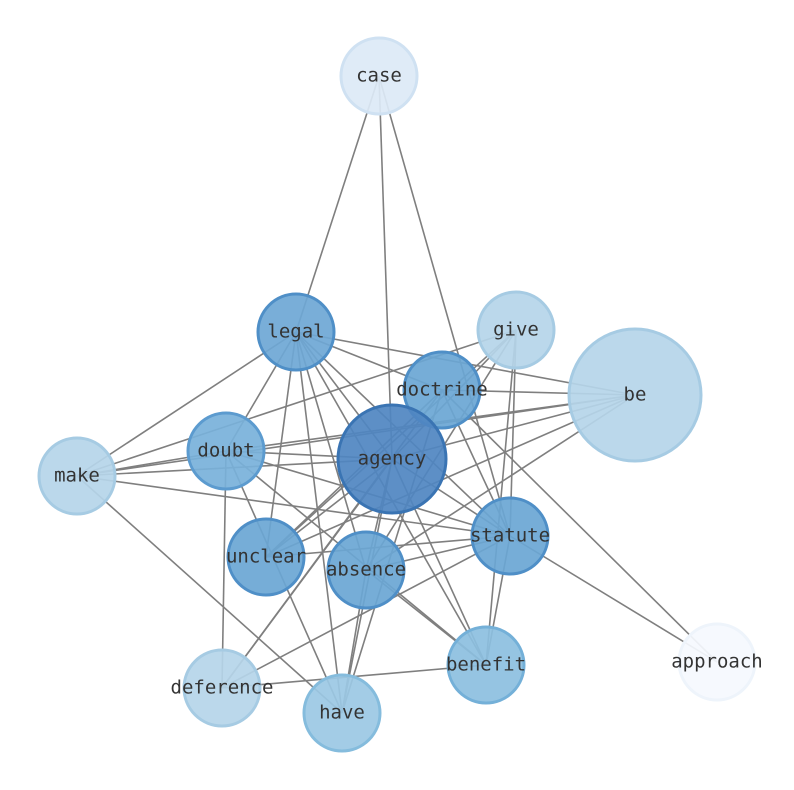 Image resolution: width=794 pixels, height=790 pixels. I want to click on node-label: absence, so click(366, 570).